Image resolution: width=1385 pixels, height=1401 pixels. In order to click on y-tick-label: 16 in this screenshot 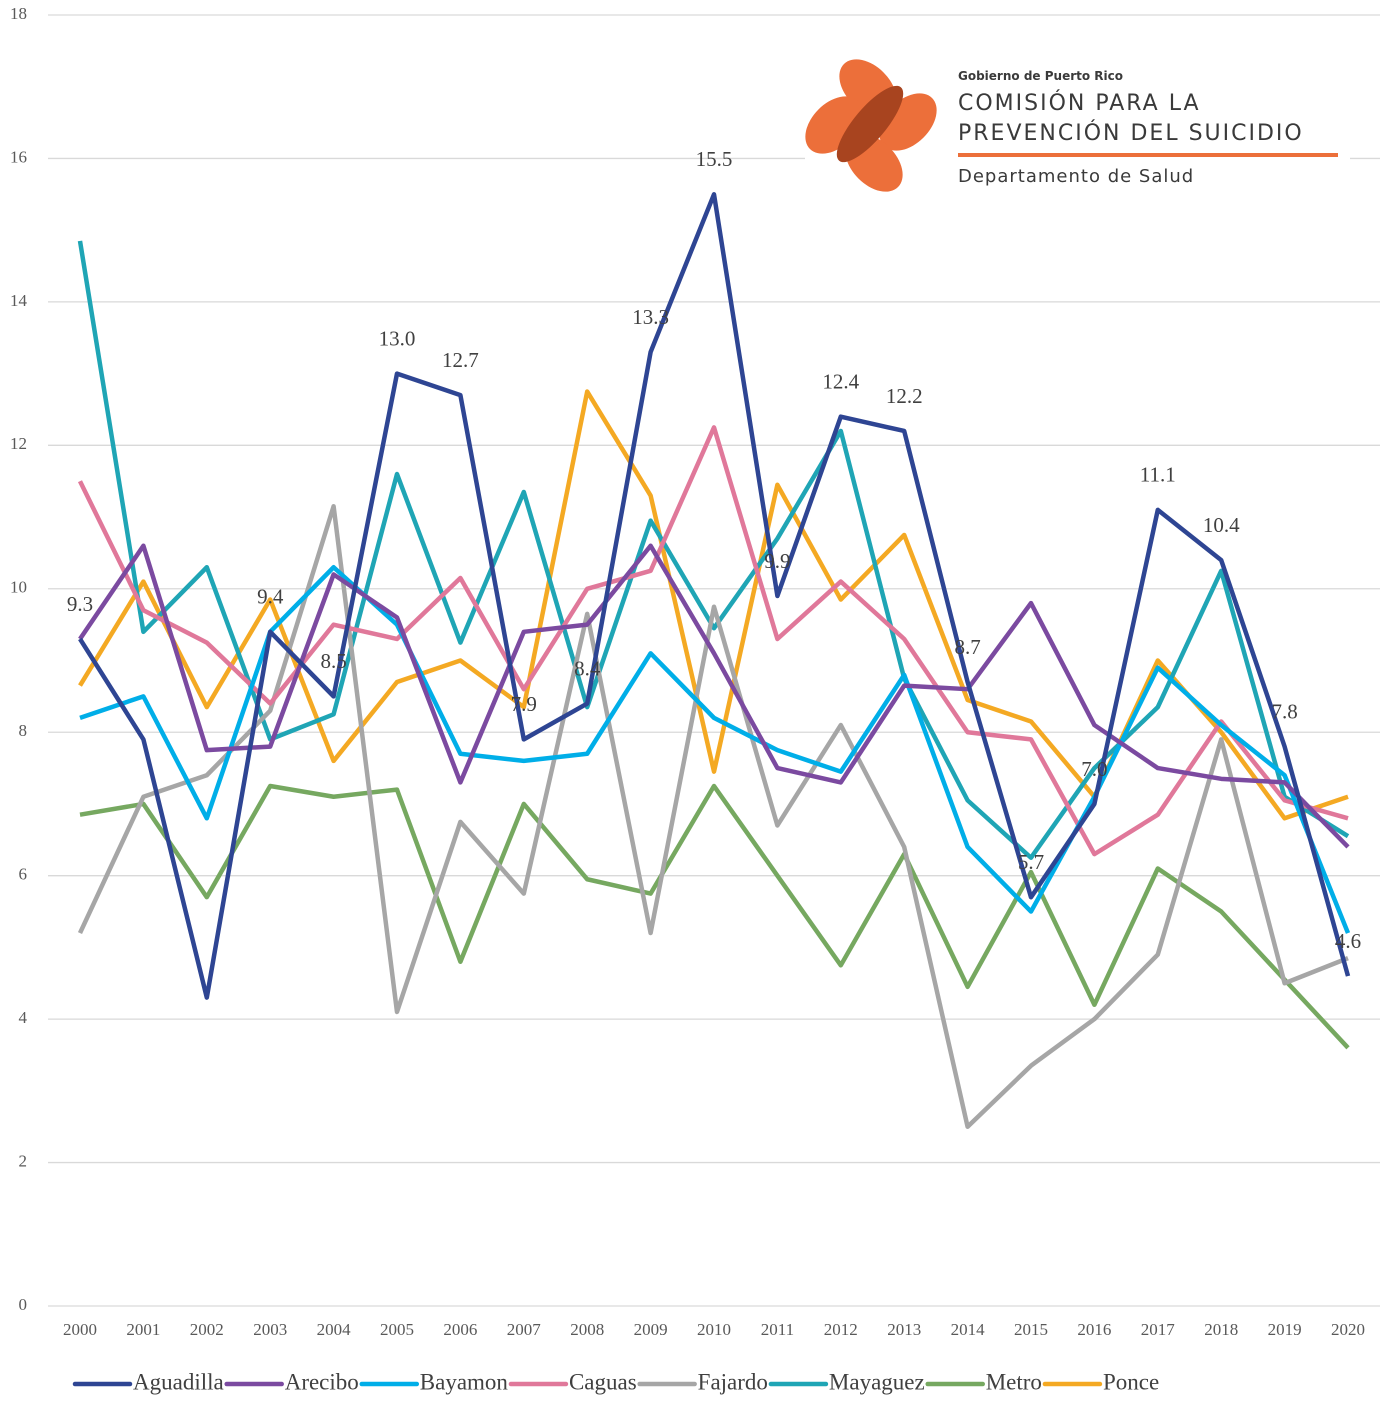, I will do `click(18, 156)`.